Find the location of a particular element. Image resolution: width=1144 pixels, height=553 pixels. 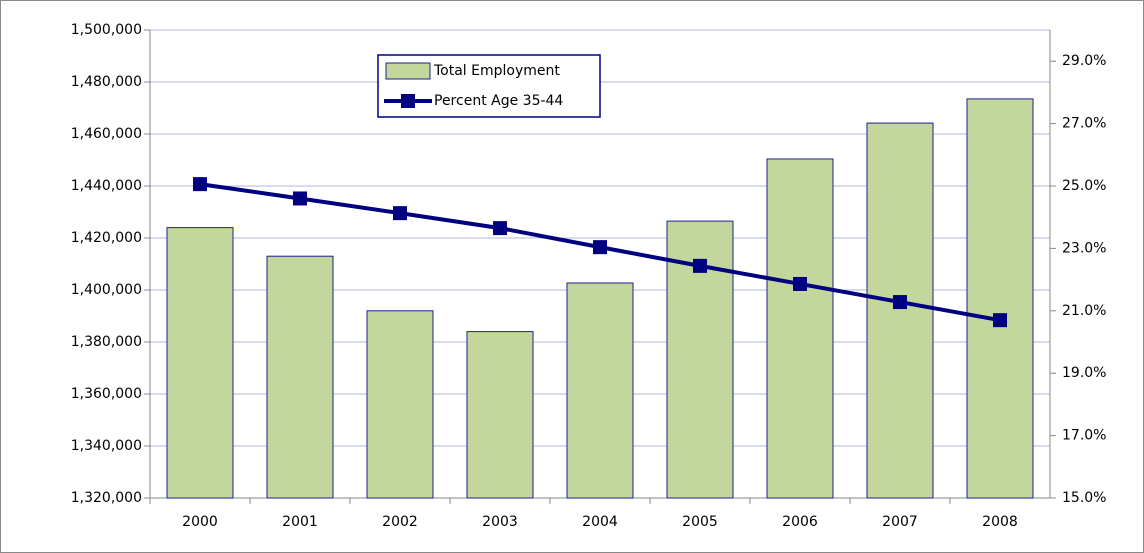

y2-tick-label: 19.0% is located at coordinates (1084, 373).